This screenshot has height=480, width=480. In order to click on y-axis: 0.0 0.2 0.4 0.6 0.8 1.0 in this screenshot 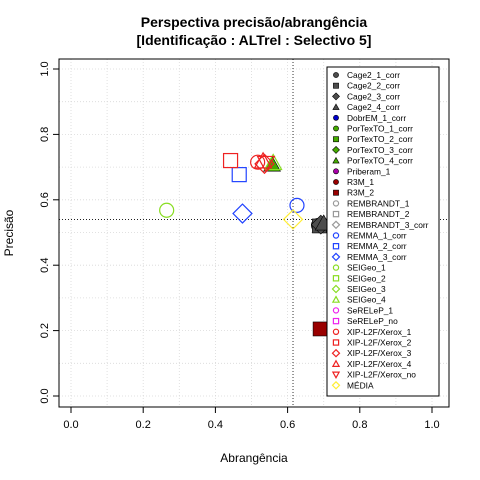, I will do `click(49, 232)`.